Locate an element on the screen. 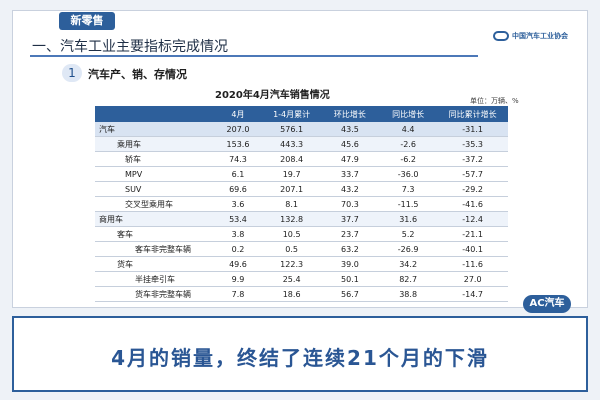 This screenshot has height=400, width=600. table-cell: 33.7 is located at coordinates (349, 174).